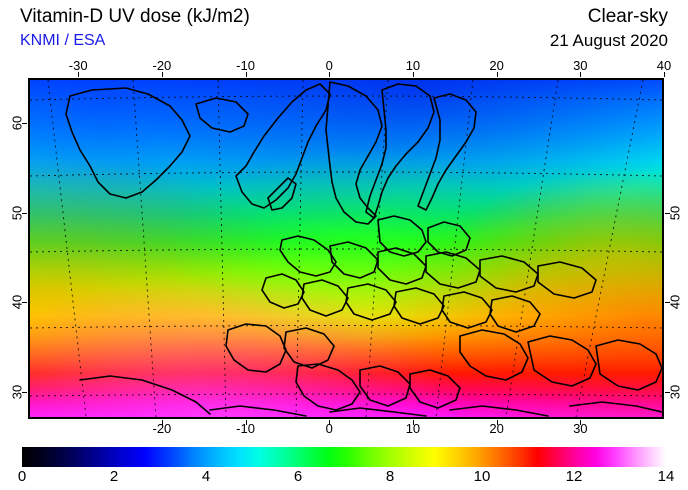  I want to click on colorbar-tick-label: 2, so click(114, 476).